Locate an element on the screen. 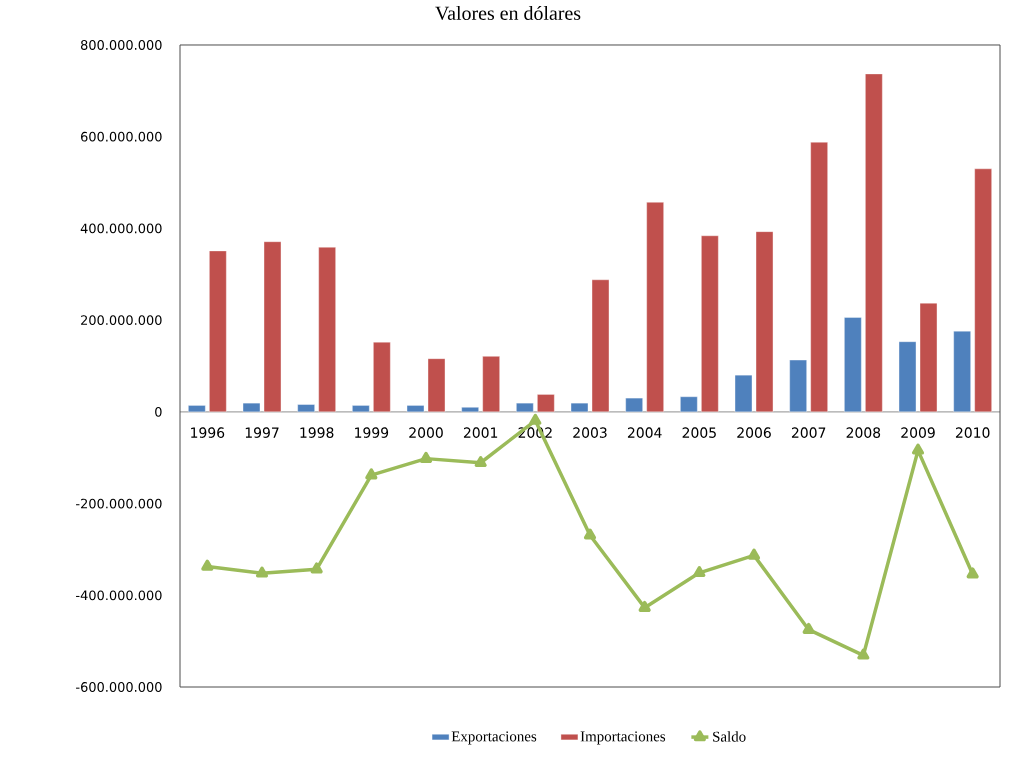 This screenshot has width=1016, height=765. x-tick-label: 2007 is located at coordinates (808, 432).